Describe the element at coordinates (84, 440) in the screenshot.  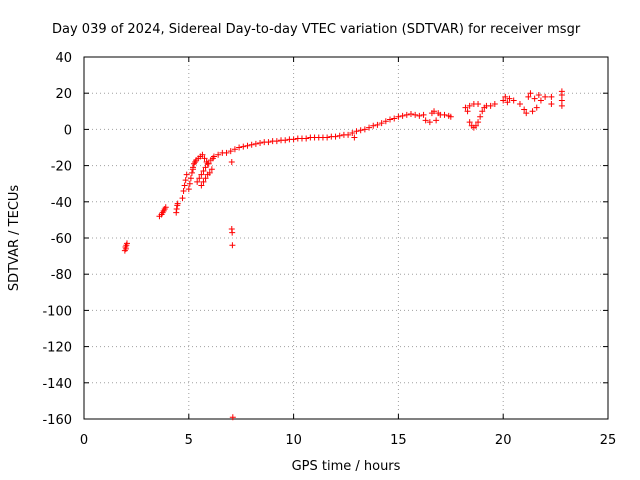
I see `x-tick-label: 0` at that location.